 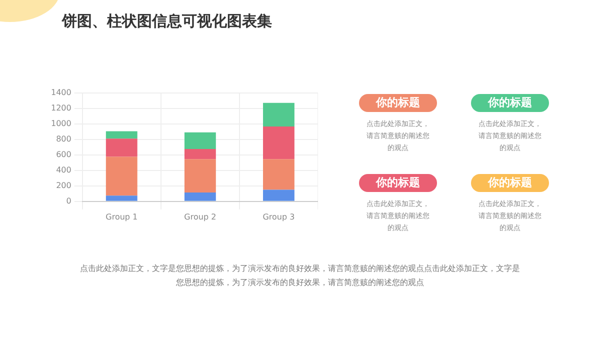 What do you see at coordinates (61, 92) in the screenshot?
I see `y-tick-label: 1400` at bounding box center [61, 92].